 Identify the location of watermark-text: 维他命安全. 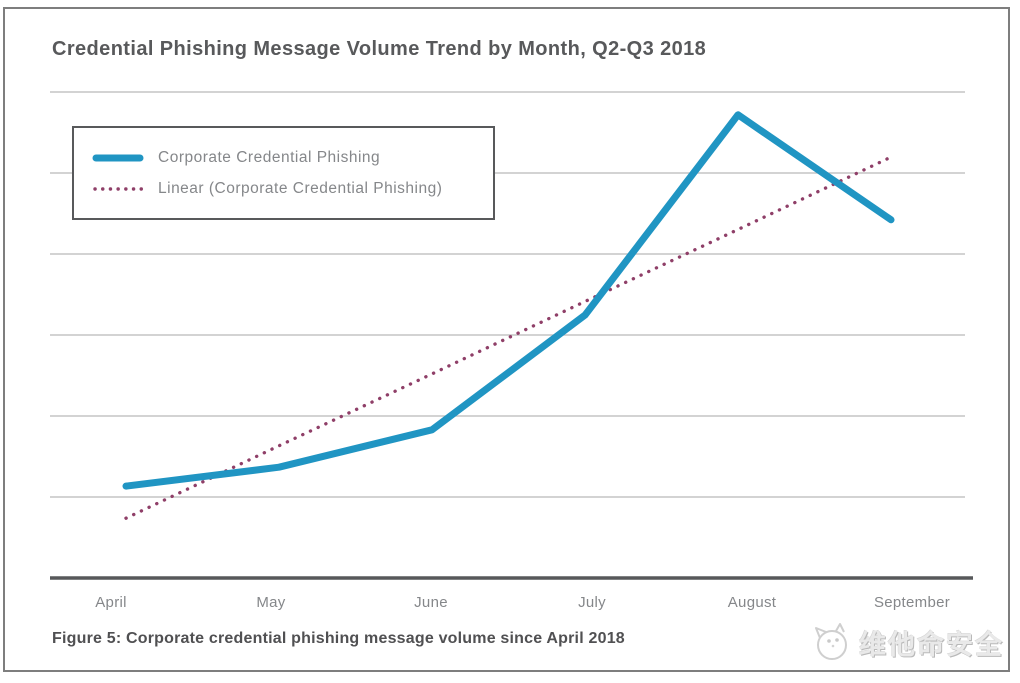
(931, 644).